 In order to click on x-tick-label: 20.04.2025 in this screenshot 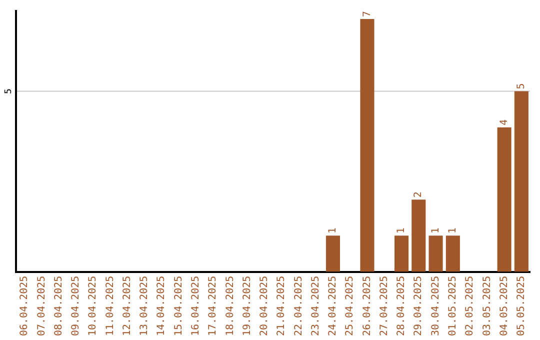, I will do `click(264, 306)`.